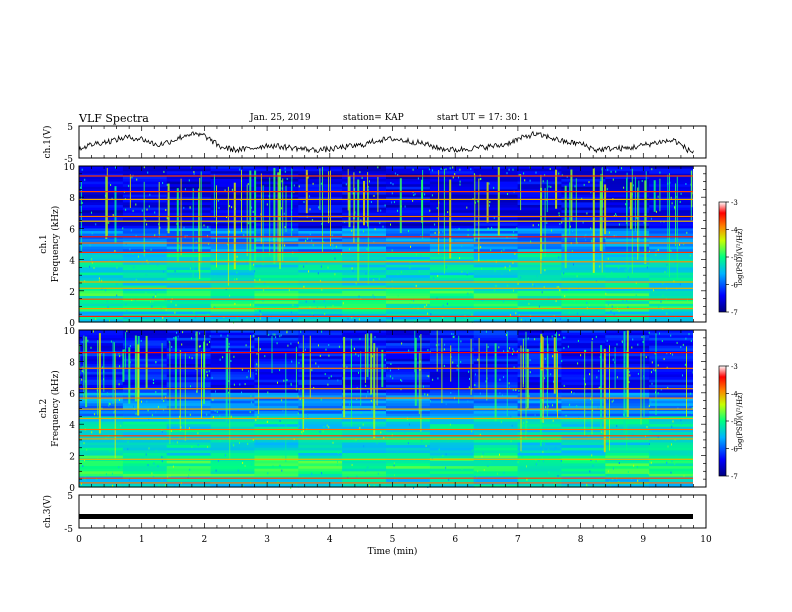  Describe the element at coordinates (643, 540) in the screenshot. I see `x-tick-label: 9` at that location.